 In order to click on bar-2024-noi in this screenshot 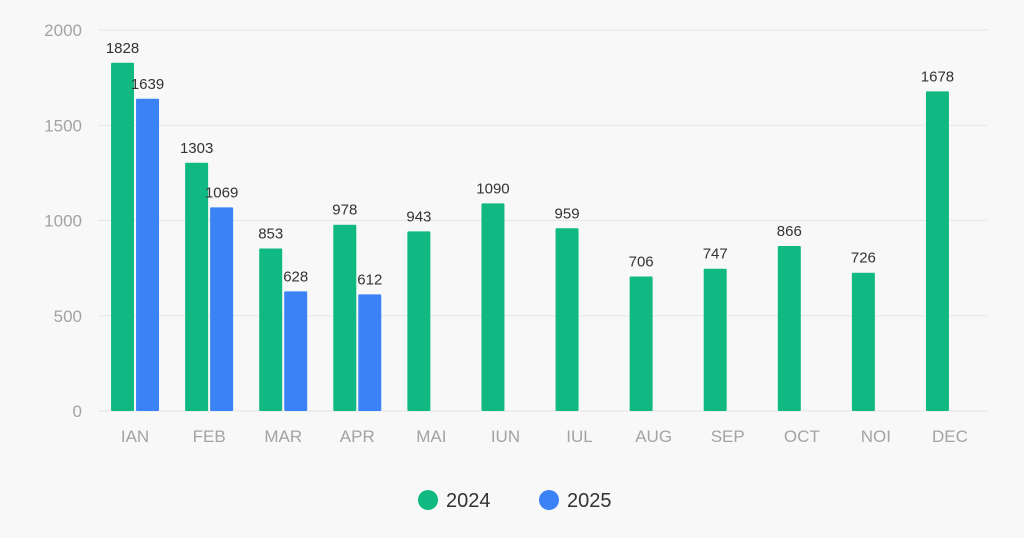, I will do `click(863, 341)`.